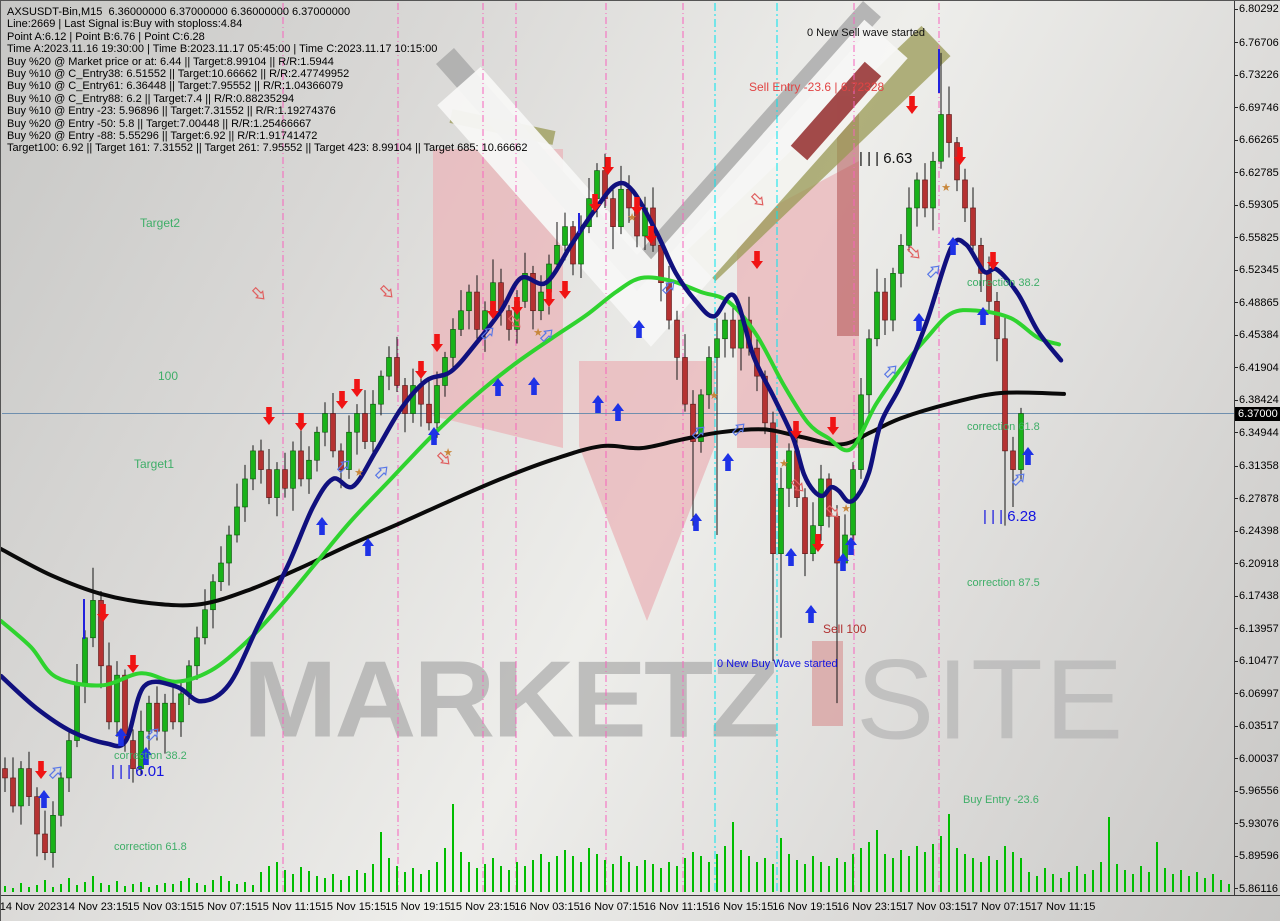 The image size is (1280, 921). I want to click on chart-annotation: 0 New Buy Wave started, so click(777, 664).